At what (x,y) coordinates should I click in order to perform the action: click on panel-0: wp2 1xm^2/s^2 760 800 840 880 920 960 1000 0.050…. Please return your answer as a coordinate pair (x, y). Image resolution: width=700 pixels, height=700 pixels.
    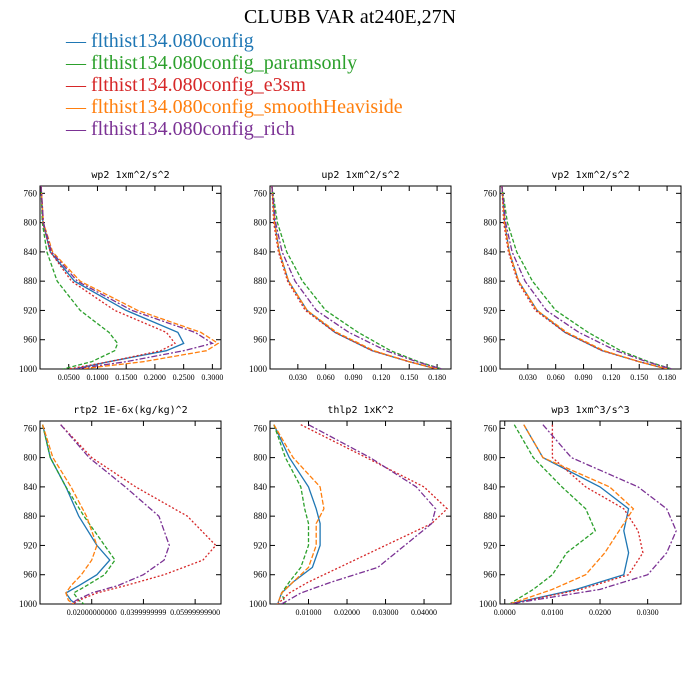
    Looking at the image, I should click on (121, 276).